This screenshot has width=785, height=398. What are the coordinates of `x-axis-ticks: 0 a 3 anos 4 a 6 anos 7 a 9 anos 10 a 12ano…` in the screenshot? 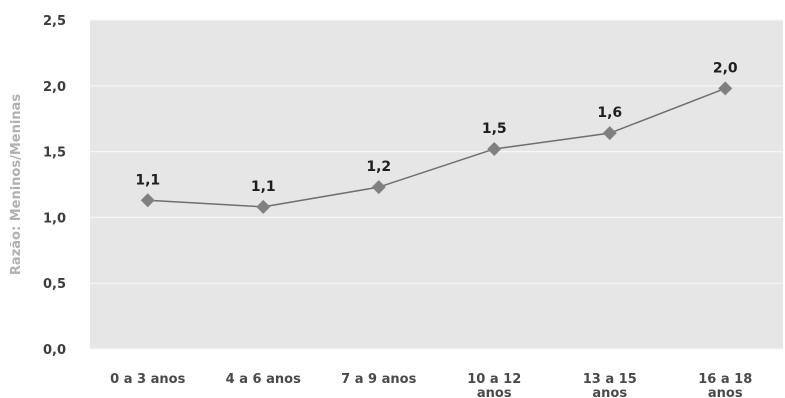 It's located at (431, 385).